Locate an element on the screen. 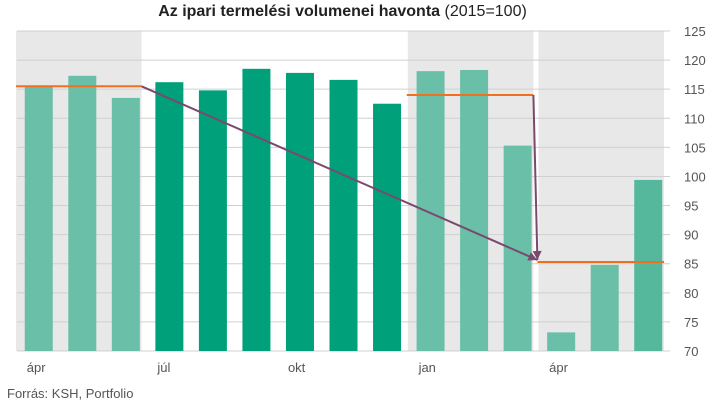  x-tick-label-3: júl is located at coordinates (163, 367).